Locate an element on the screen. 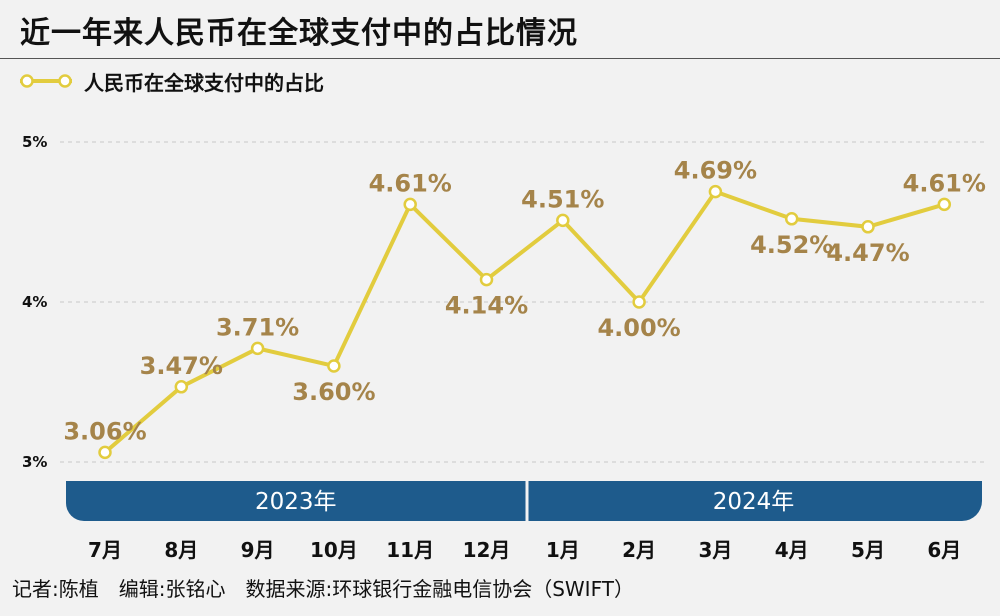 The width and height of the screenshot is (1000, 616). data-label: 4.00% is located at coordinates (638, 328).